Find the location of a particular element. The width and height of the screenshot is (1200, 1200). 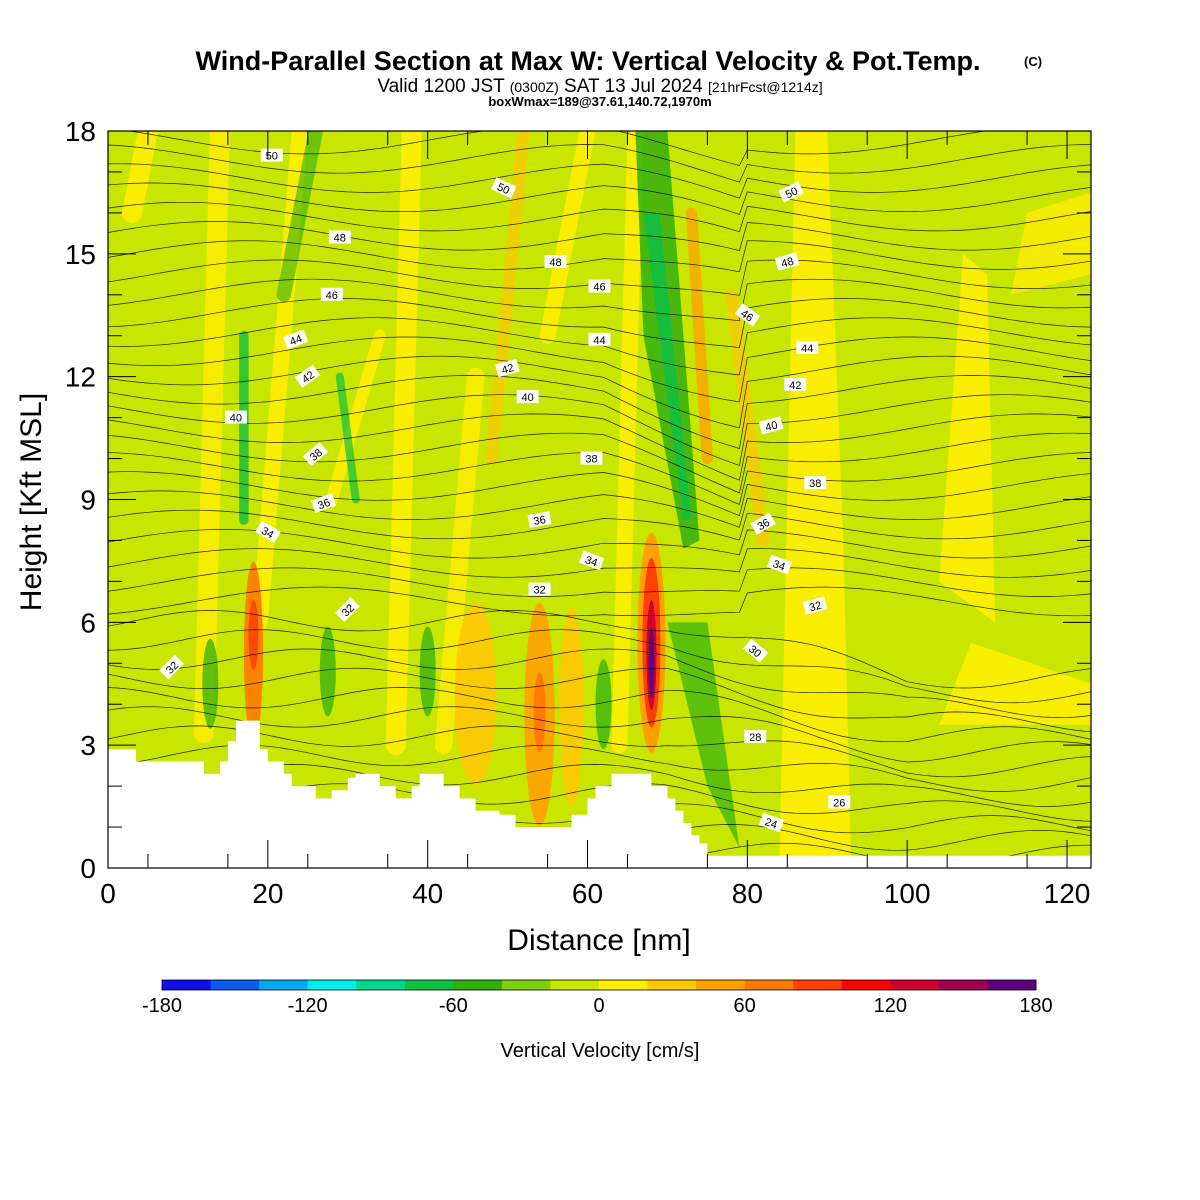

contour-label-text: 44 is located at coordinates (599, 341).